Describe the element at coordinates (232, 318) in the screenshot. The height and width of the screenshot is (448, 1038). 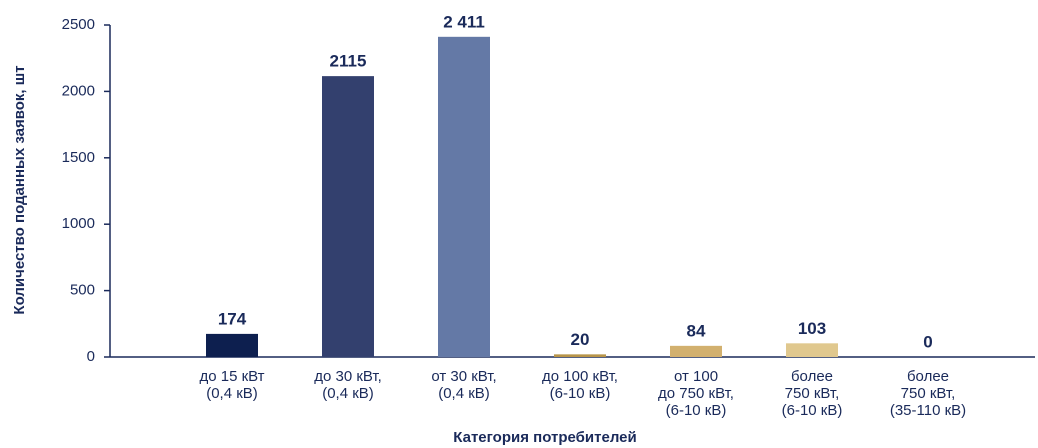
I see `value-label: 174` at that location.